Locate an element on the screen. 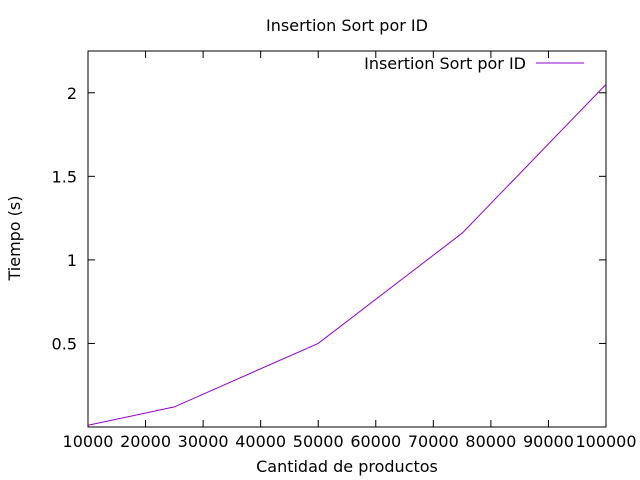  x-tick-label: 10000 is located at coordinates (88, 441).